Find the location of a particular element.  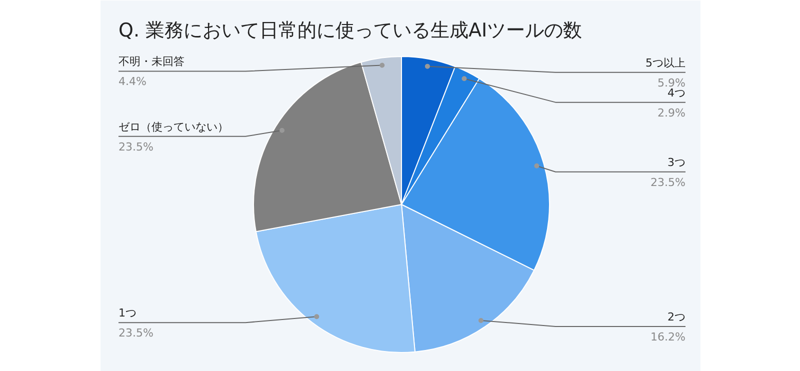

data-label: 2.9% is located at coordinates (672, 113).